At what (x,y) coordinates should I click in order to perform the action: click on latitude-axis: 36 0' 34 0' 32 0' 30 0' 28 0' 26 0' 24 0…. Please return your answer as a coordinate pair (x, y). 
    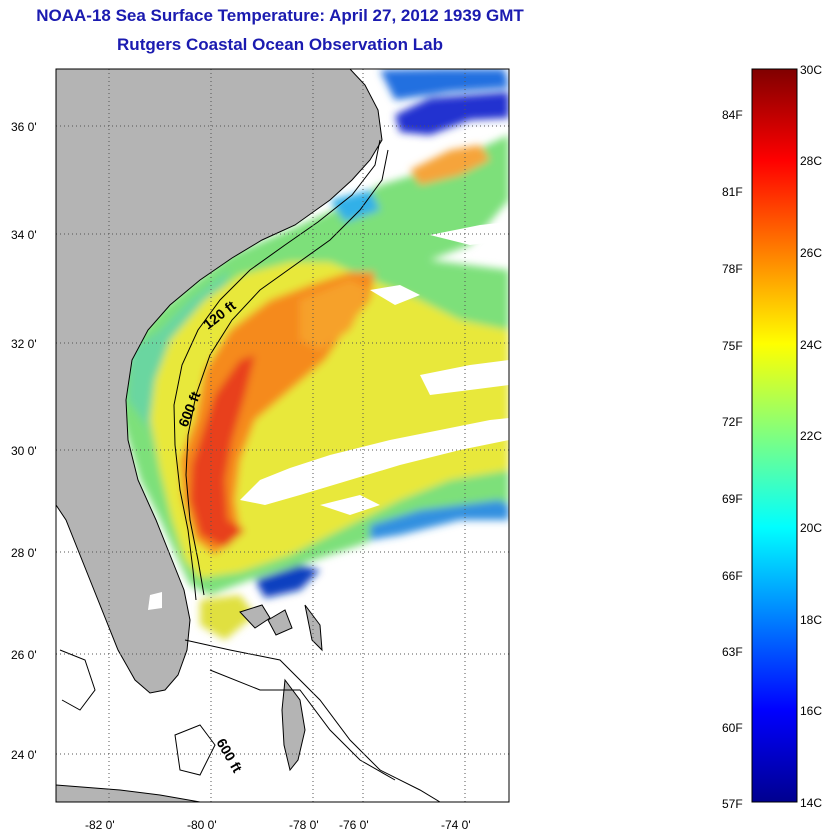
    Looking at the image, I should click on (24, 441).